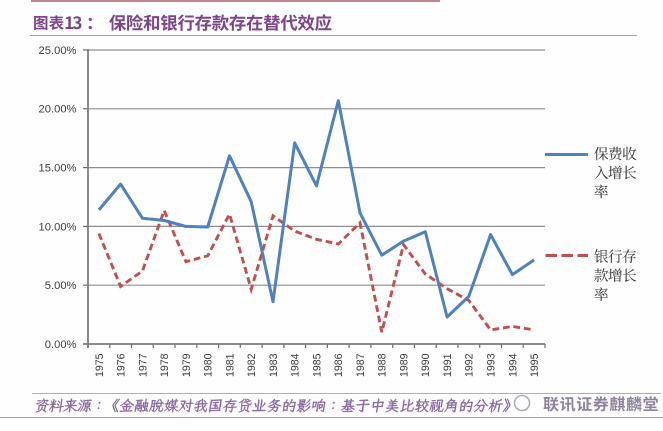 This screenshot has width=663, height=431. What do you see at coordinates (317, 365) in the screenshot?
I see `svg-text: 1985` at bounding box center [317, 365].